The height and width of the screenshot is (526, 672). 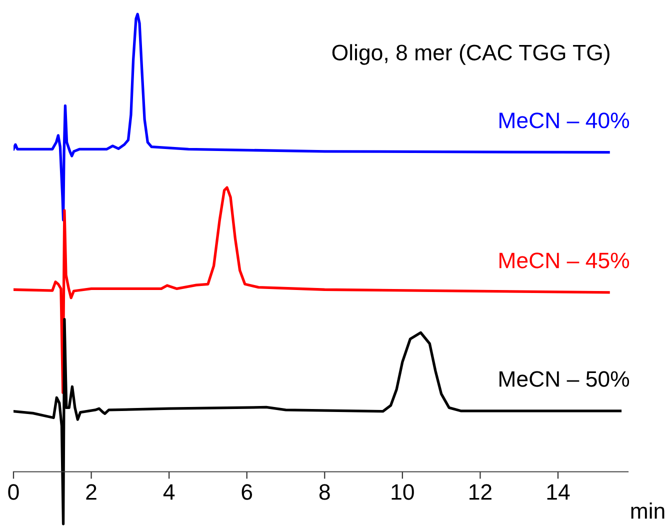 I want to click on annotation: Oligo, 8 mer (CAC TGG TG), so click(x=471, y=54).